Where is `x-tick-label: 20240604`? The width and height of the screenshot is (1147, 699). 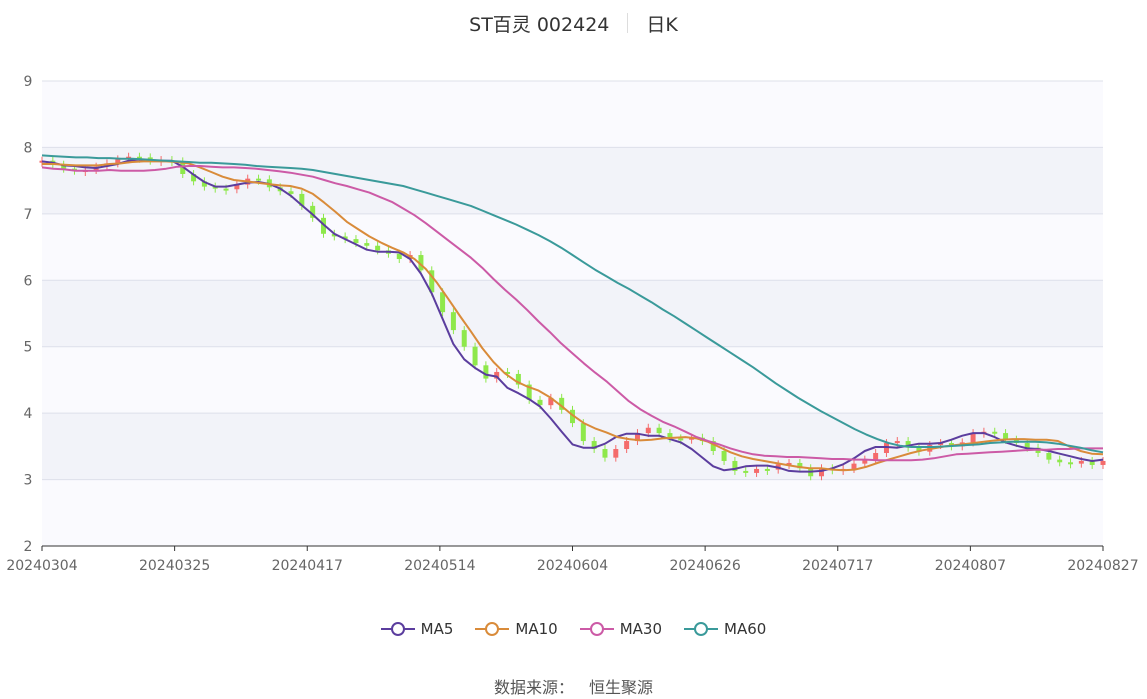 x-tick-label: 20240604 is located at coordinates (572, 566).